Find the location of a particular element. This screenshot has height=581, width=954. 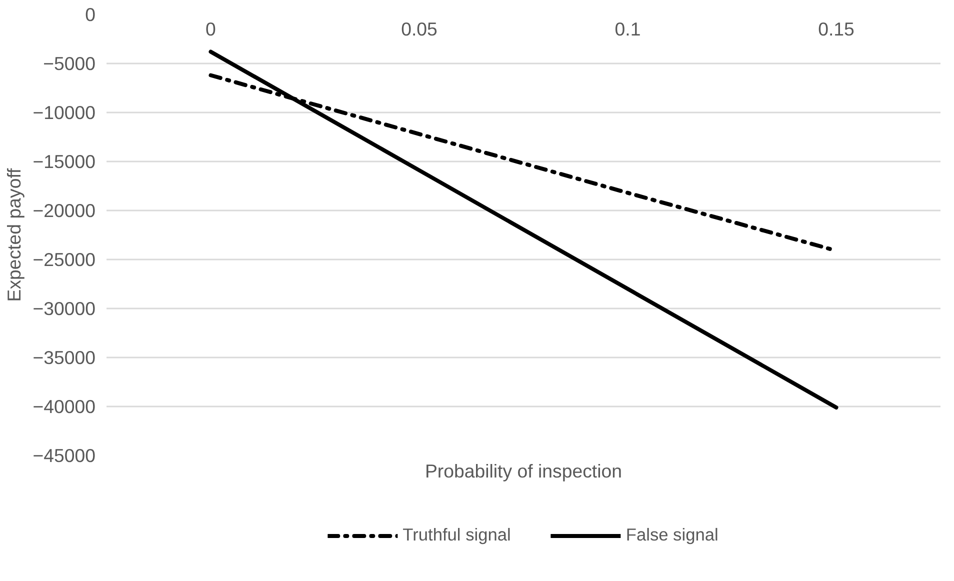

y-tick-label: −40000 is located at coordinates (64, 406).